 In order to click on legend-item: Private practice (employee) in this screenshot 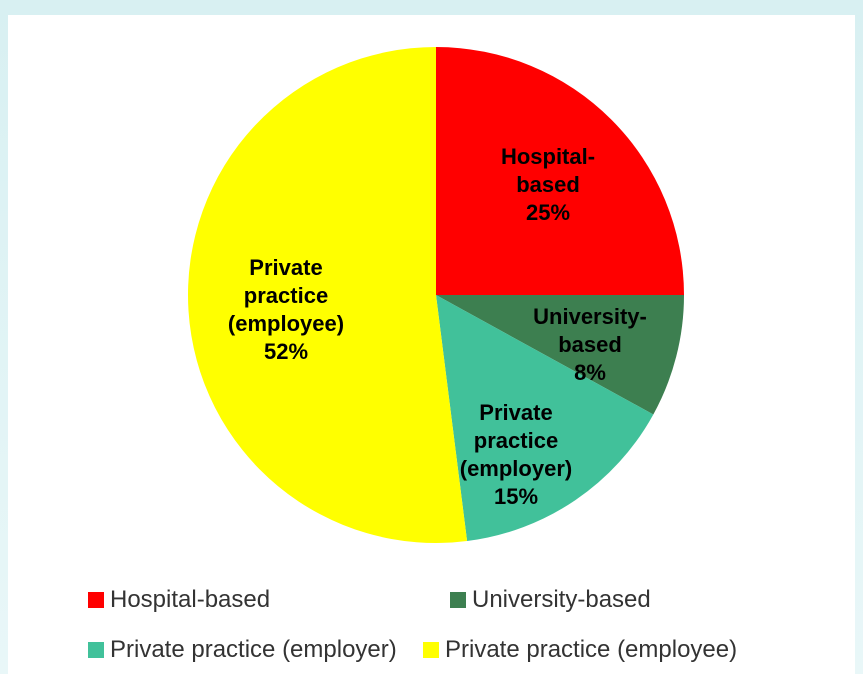, I will do `click(580, 650)`.